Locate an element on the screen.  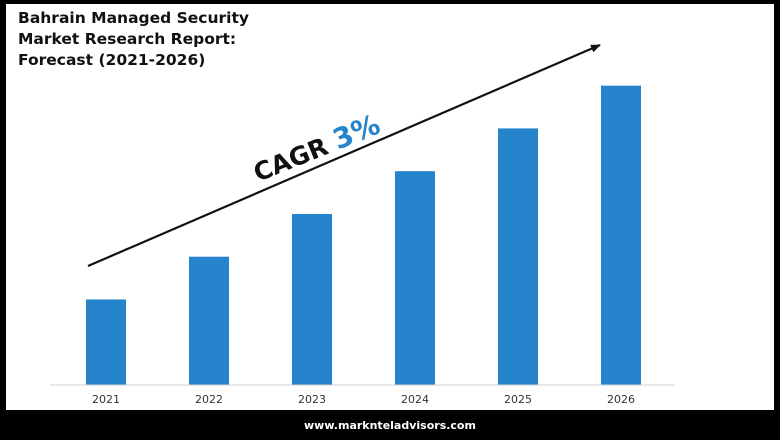
bar-2024 is located at coordinates (415, 278).